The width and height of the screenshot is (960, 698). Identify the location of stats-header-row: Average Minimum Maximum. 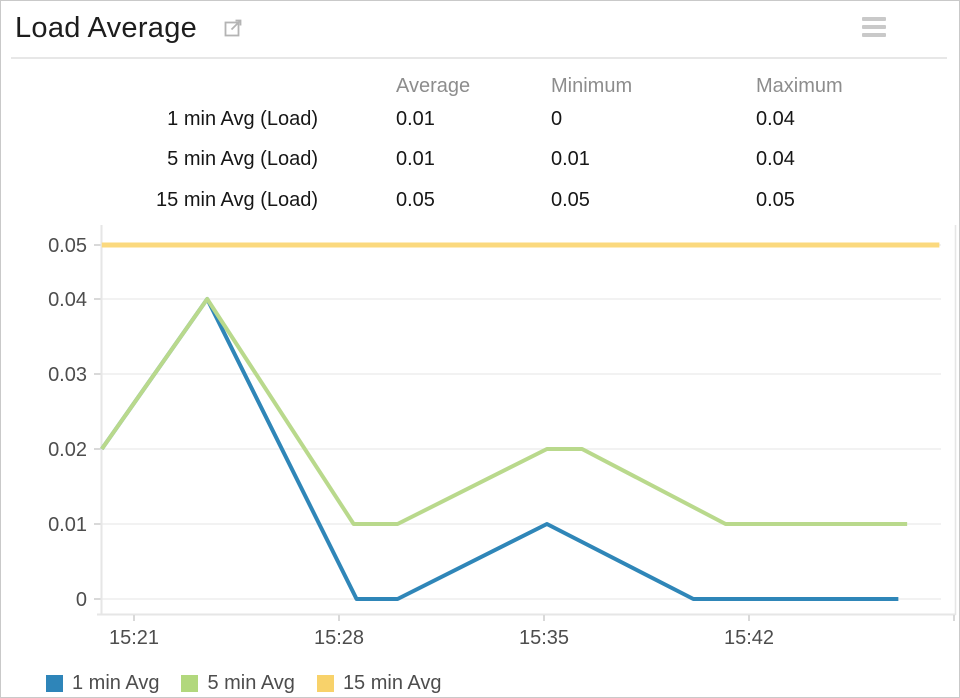
(480, 86).